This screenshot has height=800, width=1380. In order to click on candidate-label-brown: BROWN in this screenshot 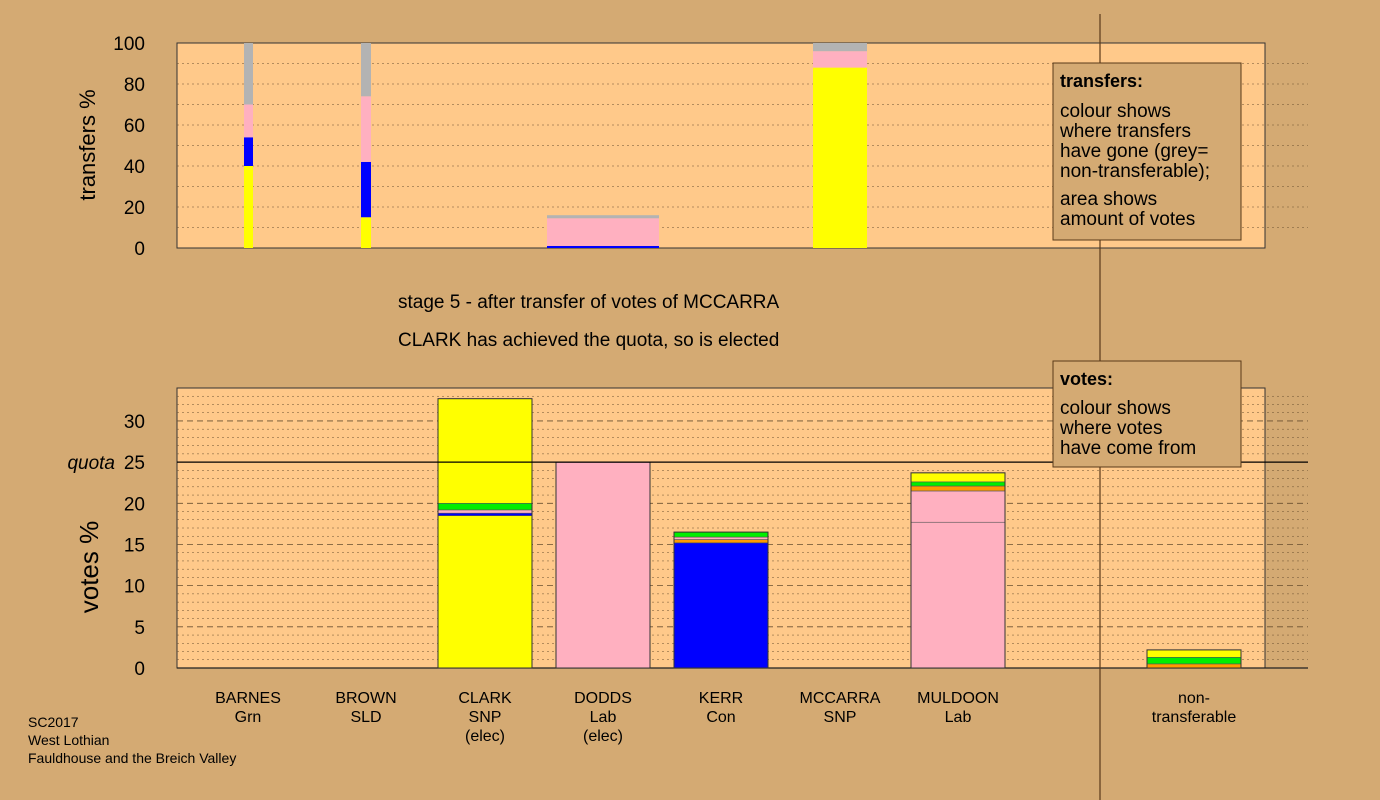, I will do `click(365, 698)`.